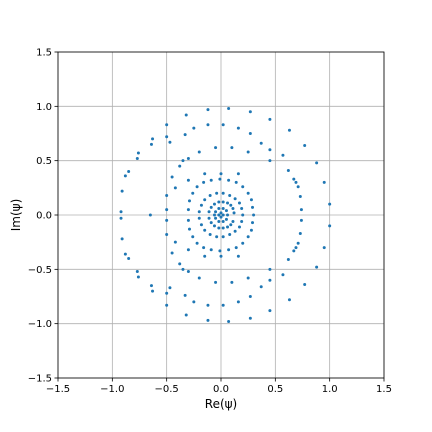  What do you see at coordinates (44, 161) in the screenshot?
I see `y-tick-label: 0.5` at bounding box center [44, 161].